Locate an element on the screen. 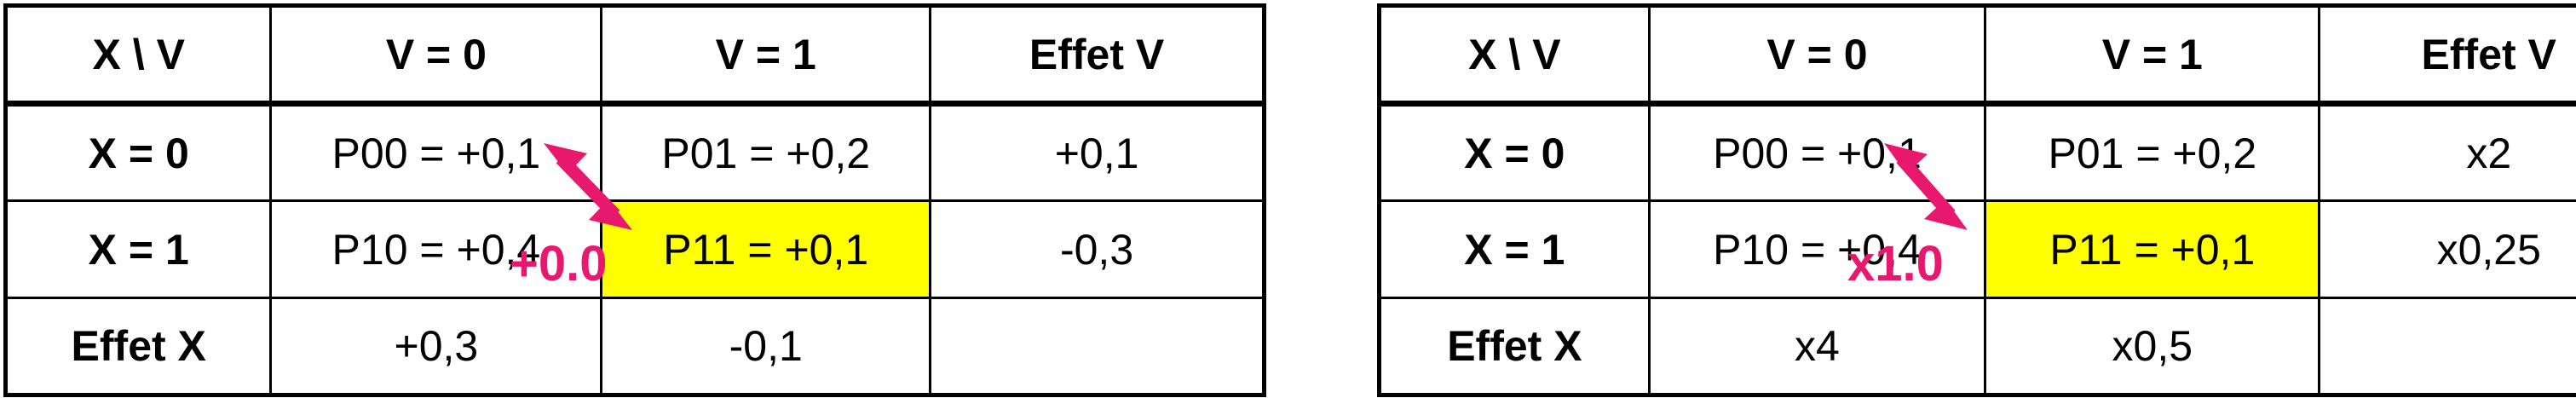 Image resolution: width=2576 pixels, height=398 pixels. table-row: Effet X x4 x0,5 is located at coordinates (1977, 346).